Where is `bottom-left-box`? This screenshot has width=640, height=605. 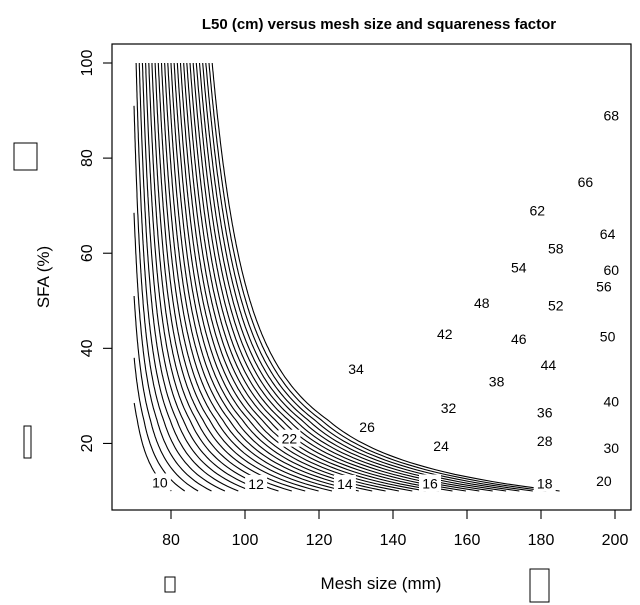 bottom-left-box is located at coordinates (170, 584).